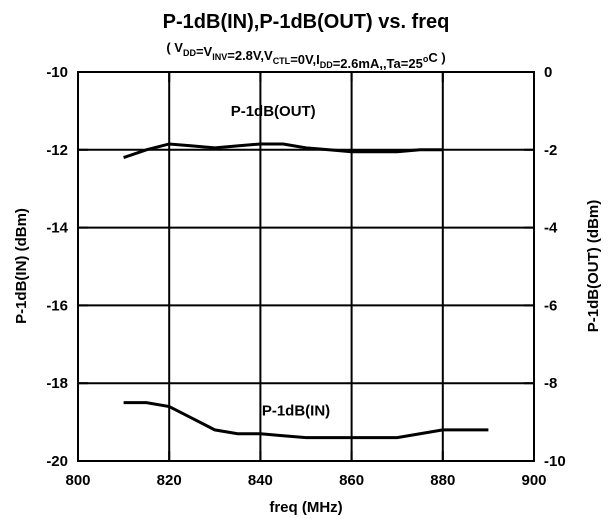  What do you see at coordinates (57, 228) in the screenshot?
I see `y-tick-label: -14` at bounding box center [57, 228].